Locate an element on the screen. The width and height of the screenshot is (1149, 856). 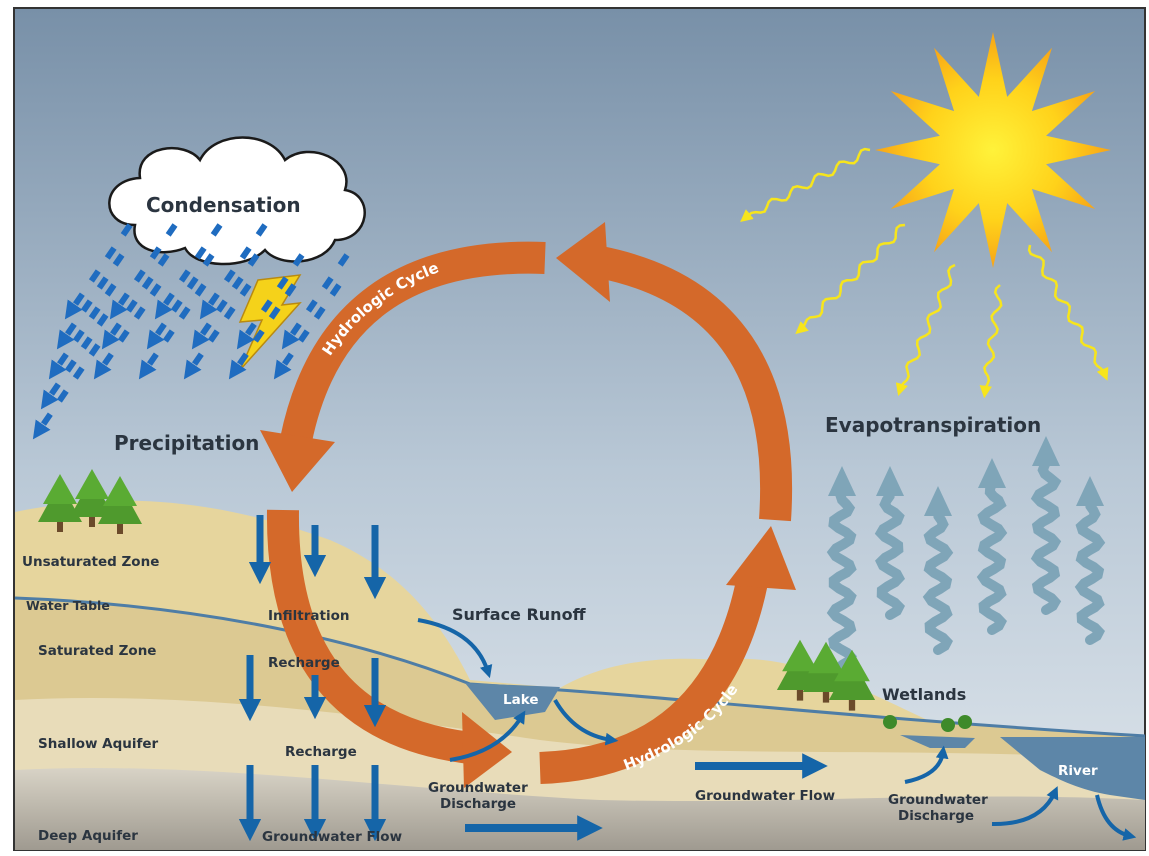
zone-label: Unsaturated Zone is located at coordinates (90, 562).